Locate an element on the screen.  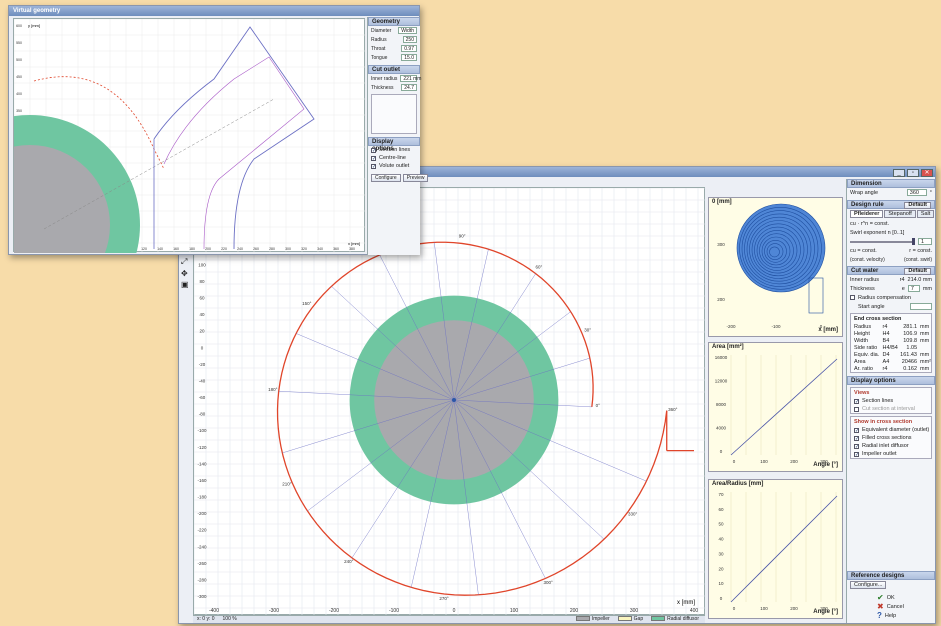
zoom-readout: 100 % is located at coordinates (229, 619).